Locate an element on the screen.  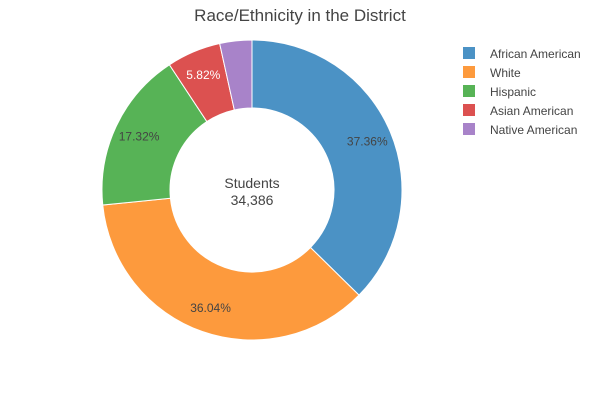
slice-label-asian-american: 5.82% is located at coordinates (203, 75).